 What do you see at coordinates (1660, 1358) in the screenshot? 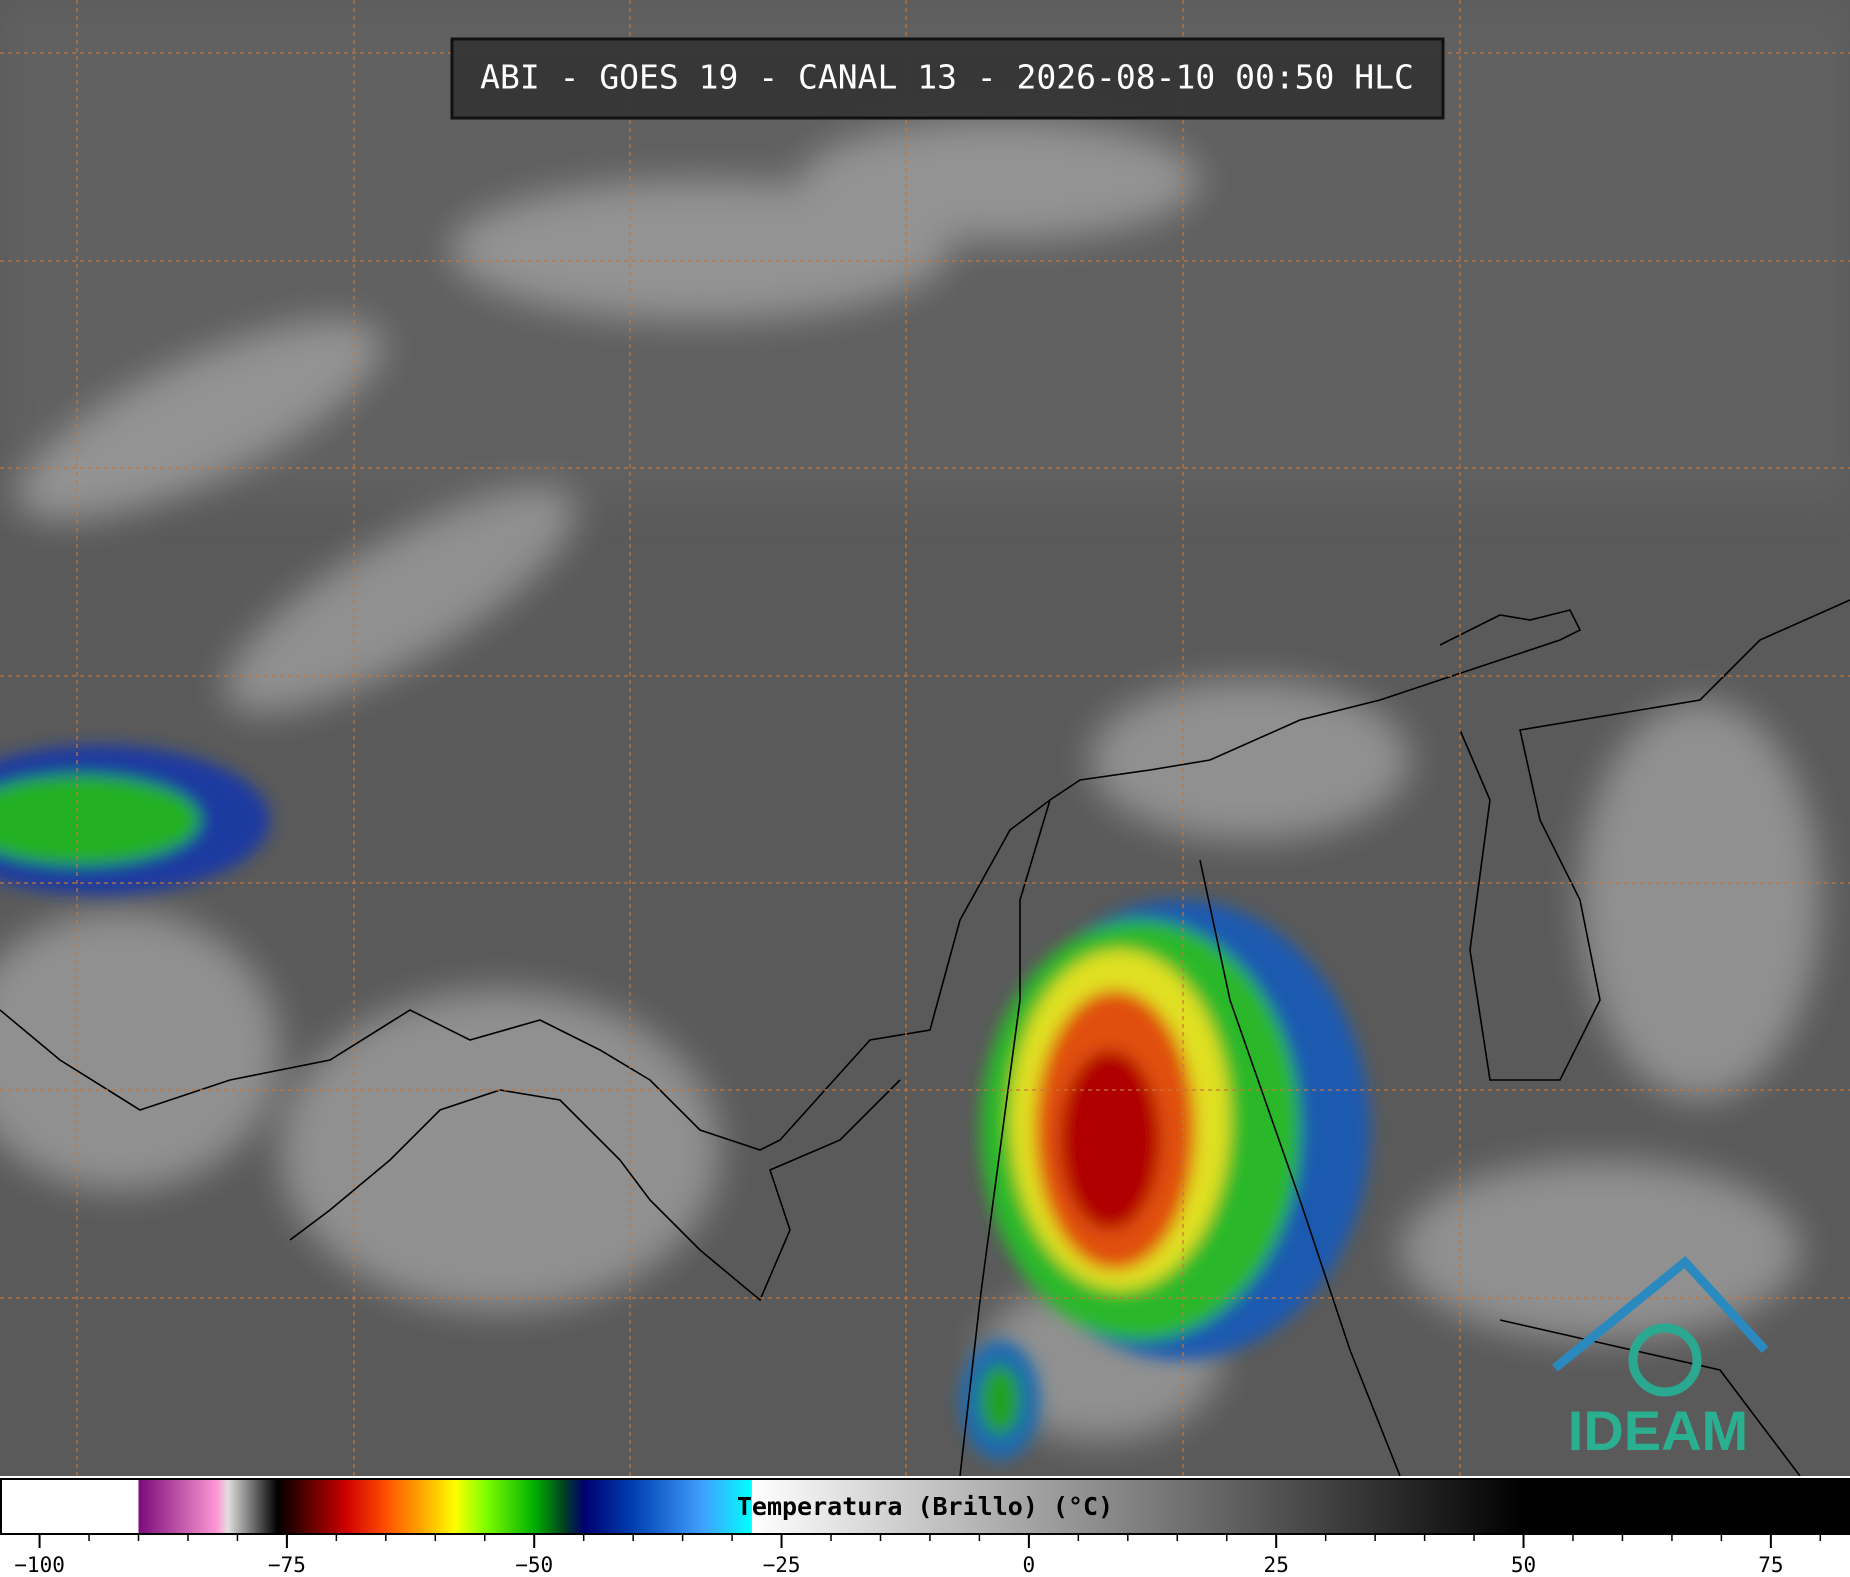
I see `logo: IDEAM` at bounding box center [1660, 1358].